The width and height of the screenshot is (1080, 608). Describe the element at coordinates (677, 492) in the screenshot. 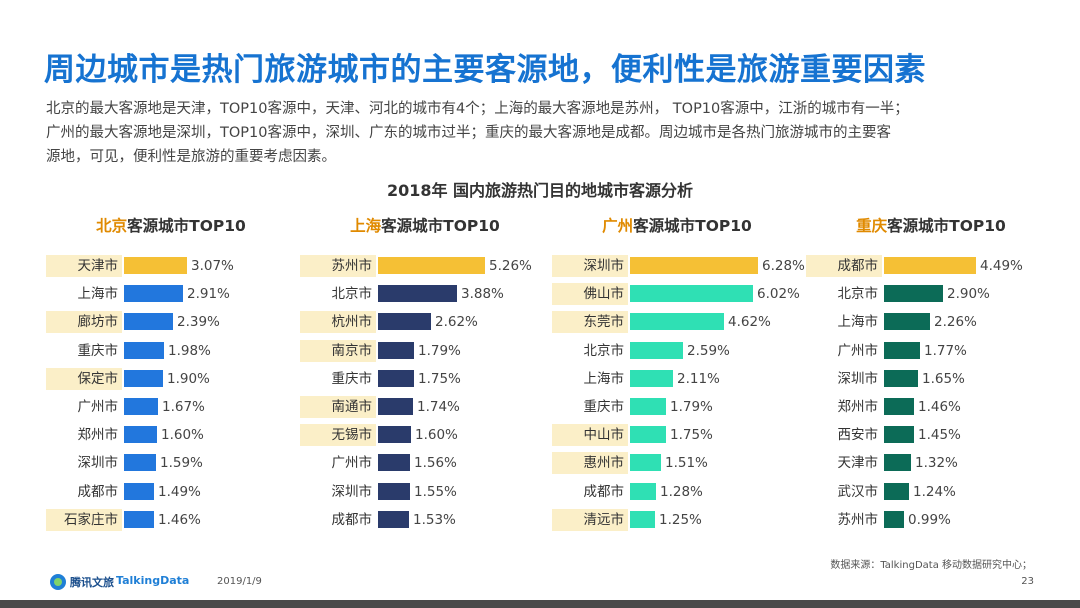

I see `bar-row: 成都市 1.28%` at that location.